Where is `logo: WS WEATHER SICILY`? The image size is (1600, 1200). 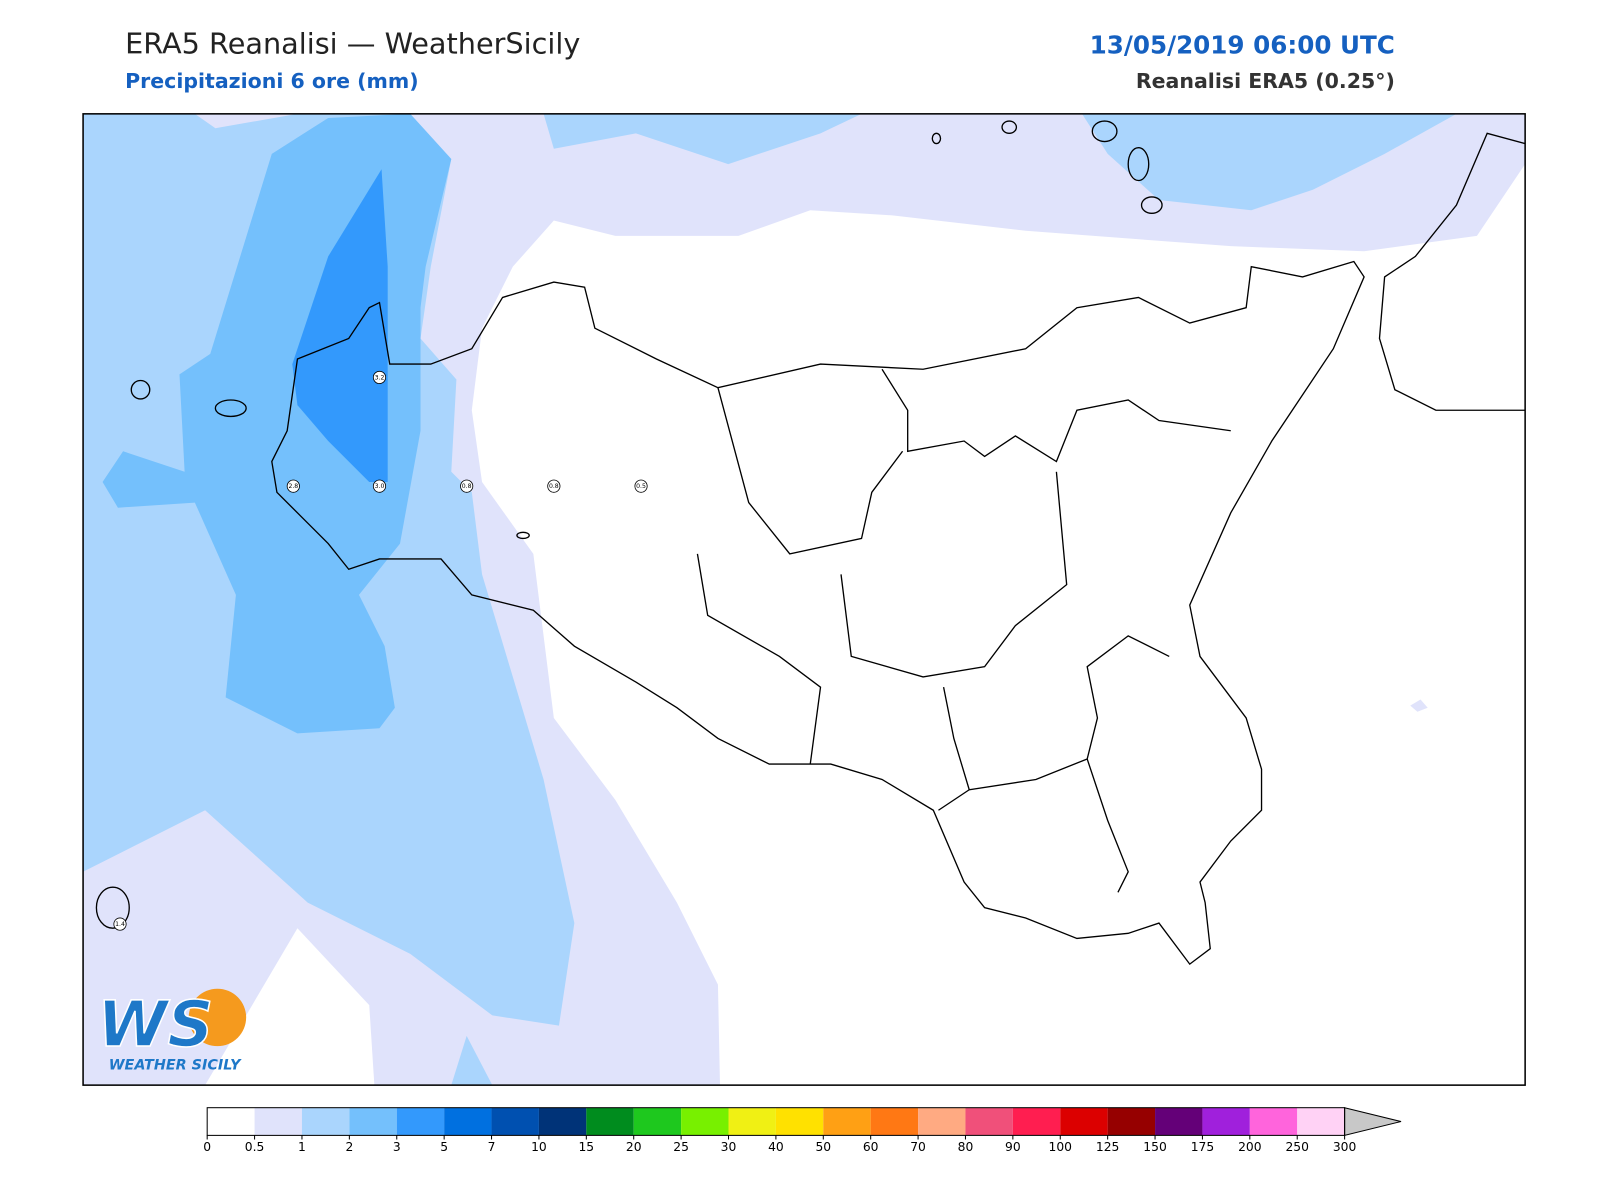 logo: WS WEATHER SICILY is located at coordinates (172, 1030).